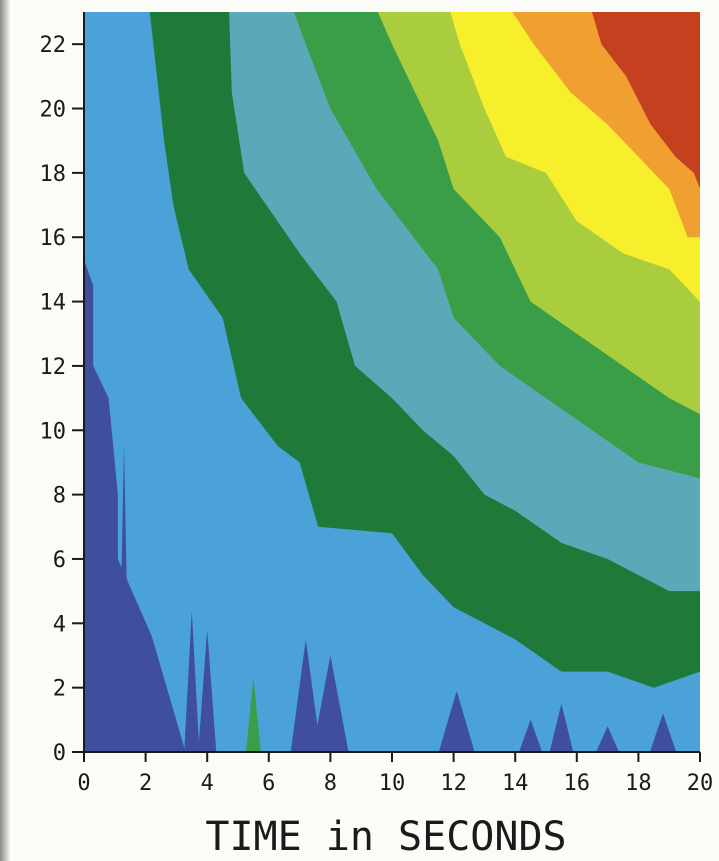 The width and height of the screenshot is (719, 861). What do you see at coordinates (59, 624) in the screenshot?
I see `y-tick-label-4: 4` at bounding box center [59, 624].